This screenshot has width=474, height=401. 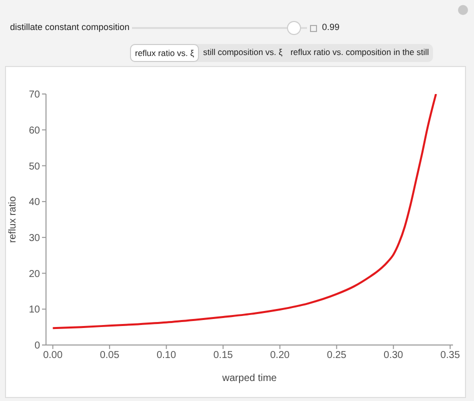 What do you see at coordinates (110, 356) in the screenshot?
I see `x-tick-label: 0.05` at bounding box center [110, 356].